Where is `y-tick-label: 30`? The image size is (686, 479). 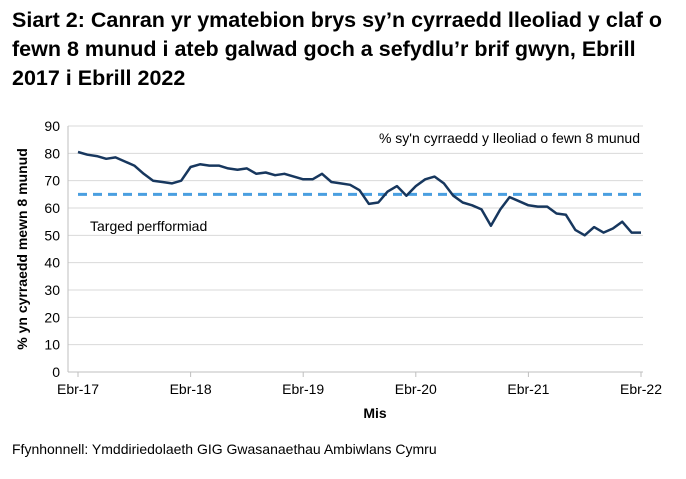
y-tick-label: 30 is located at coordinates (52, 290).